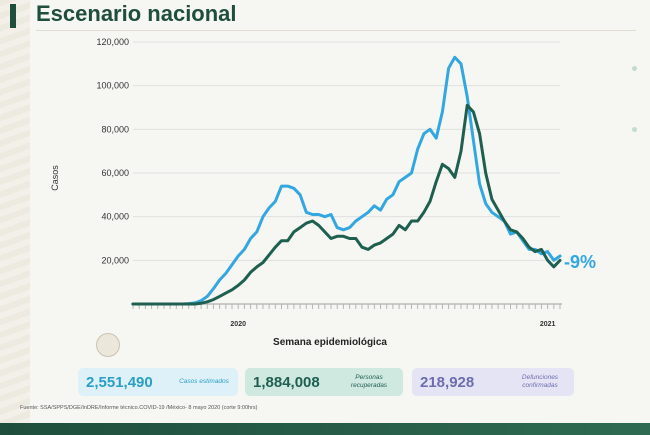 Image resolution: width=650 pixels, height=435 pixels. I want to click on deaths-label: Defunciones confirmadas, so click(540, 381).